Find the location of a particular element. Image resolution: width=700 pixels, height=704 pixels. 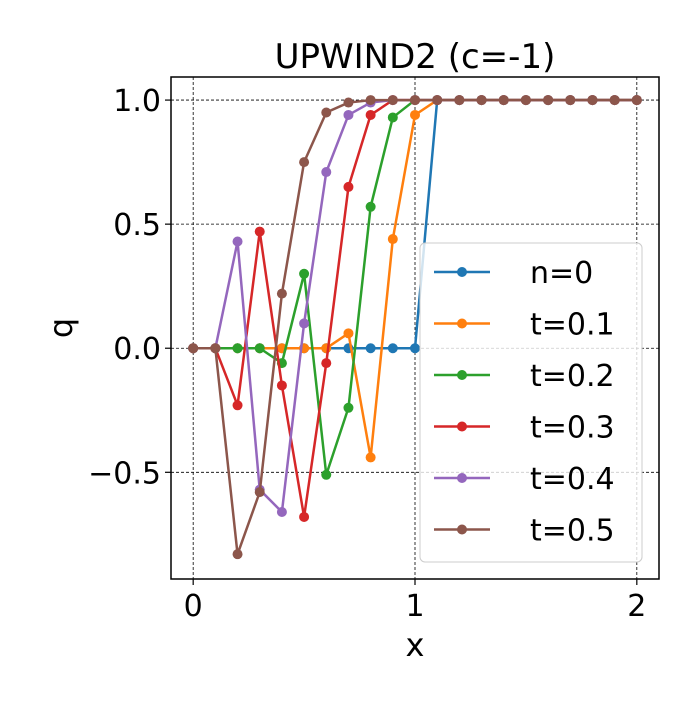

x-tick-label: 0 is located at coordinates (193, 606).